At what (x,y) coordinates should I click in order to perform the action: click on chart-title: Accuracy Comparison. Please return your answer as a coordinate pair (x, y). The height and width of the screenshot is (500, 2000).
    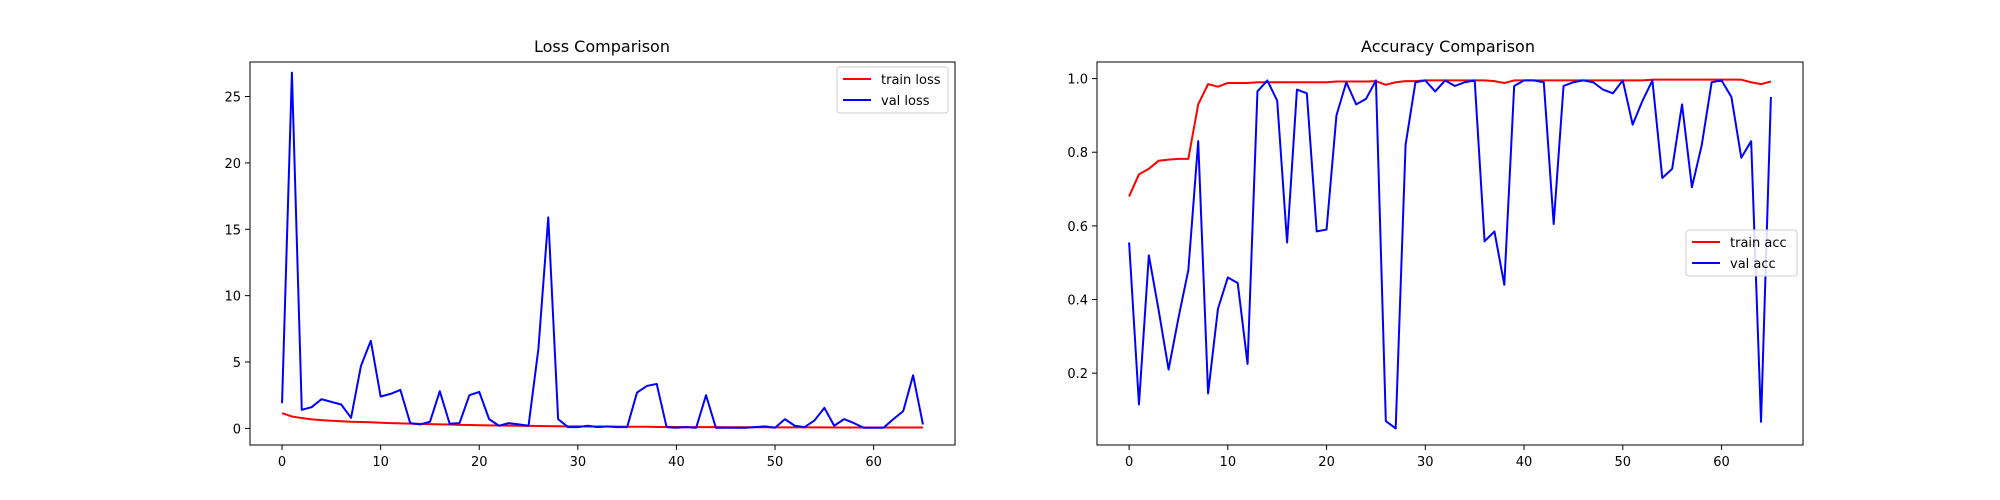
    Looking at the image, I should click on (1448, 46).